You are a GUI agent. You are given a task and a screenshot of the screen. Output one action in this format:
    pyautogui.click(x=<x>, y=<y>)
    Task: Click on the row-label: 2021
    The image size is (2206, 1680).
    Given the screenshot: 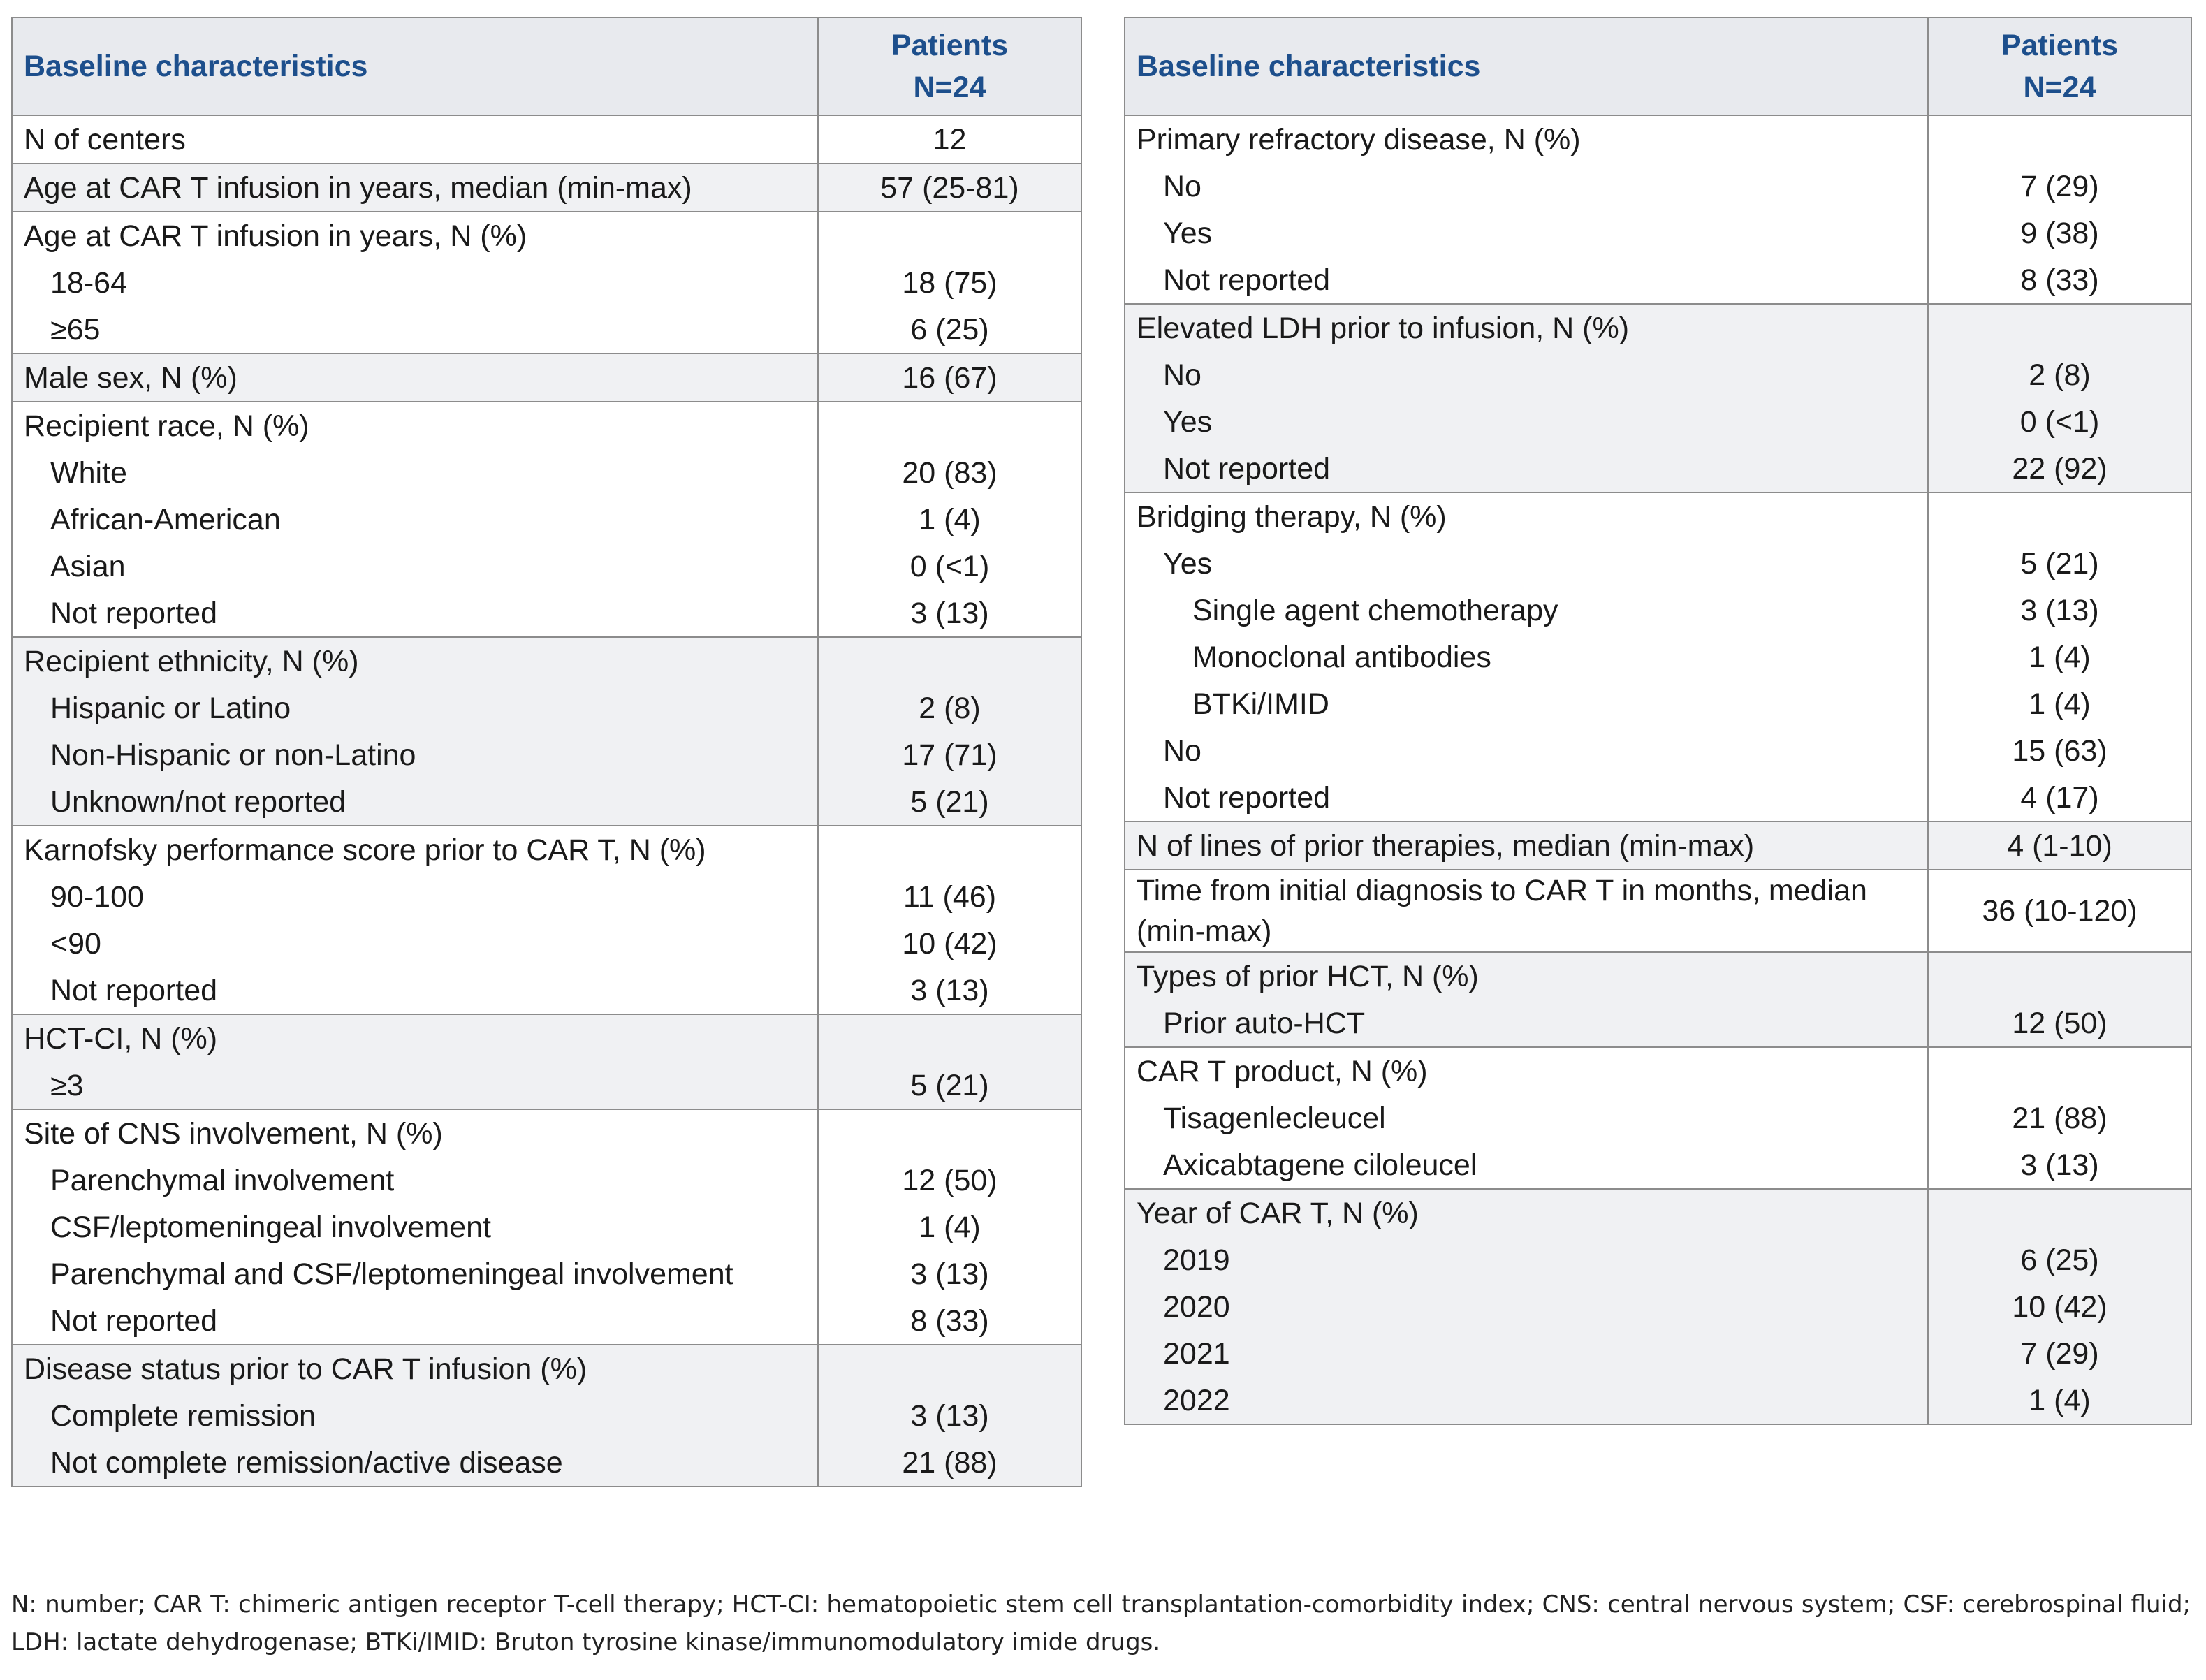 What is the action you would take?
    pyautogui.click(x=1526, y=1354)
    